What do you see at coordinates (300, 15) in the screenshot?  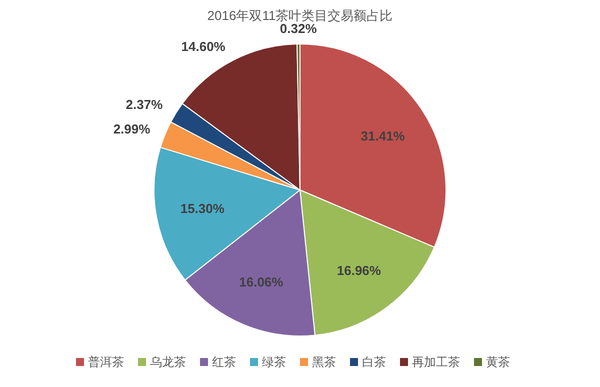 I see `title: 2016年双11茶叶类目交易额占比` at bounding box center [300, 15].